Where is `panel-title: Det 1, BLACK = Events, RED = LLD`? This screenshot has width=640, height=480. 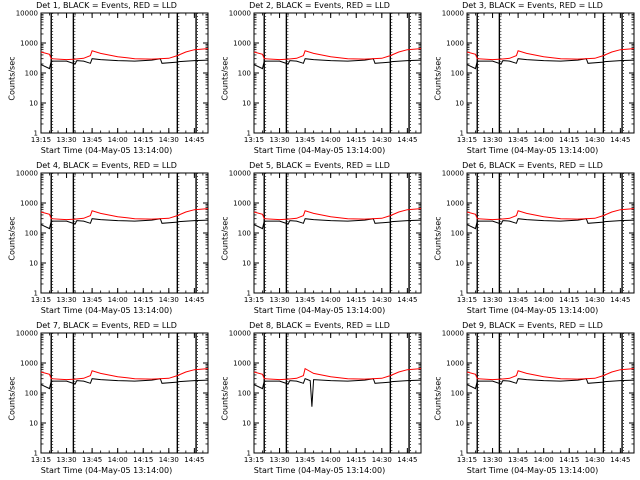
panel-title: Det 1, BLACK = Events, RED = LLD is located at coordinates (106, 5).